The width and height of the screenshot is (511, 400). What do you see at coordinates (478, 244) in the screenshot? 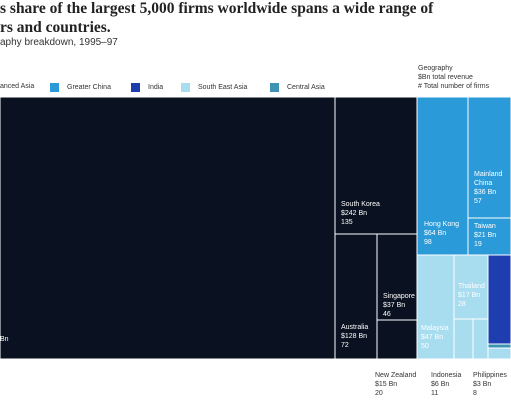
I see `treemap-label-taiwan-firms: 19` at bounding box center [478, 244].